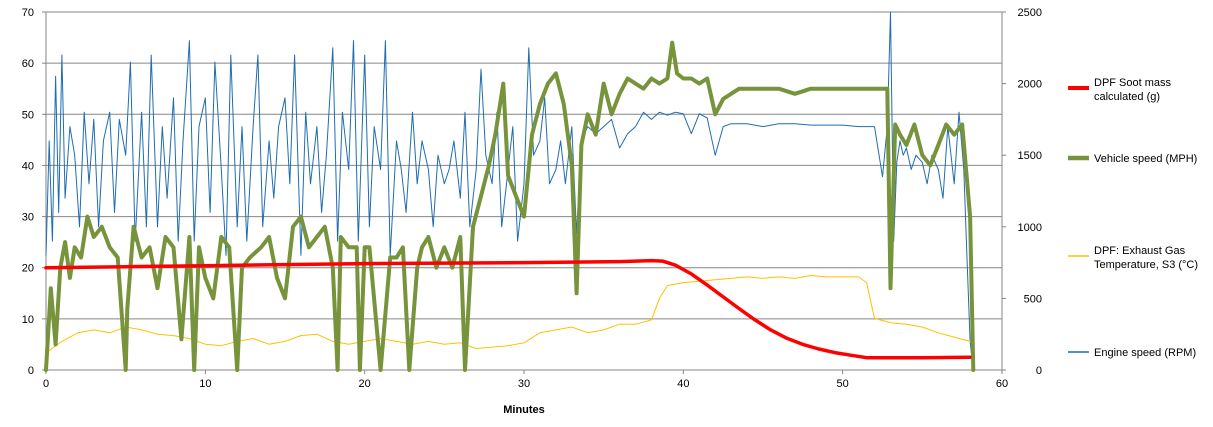 The height and width of the screenshot is (427, 1213). What do you see at coordinates (524, 384) in the screenshot?
I see `x-tick-label-3: 30` at bounding box center [524, 384].